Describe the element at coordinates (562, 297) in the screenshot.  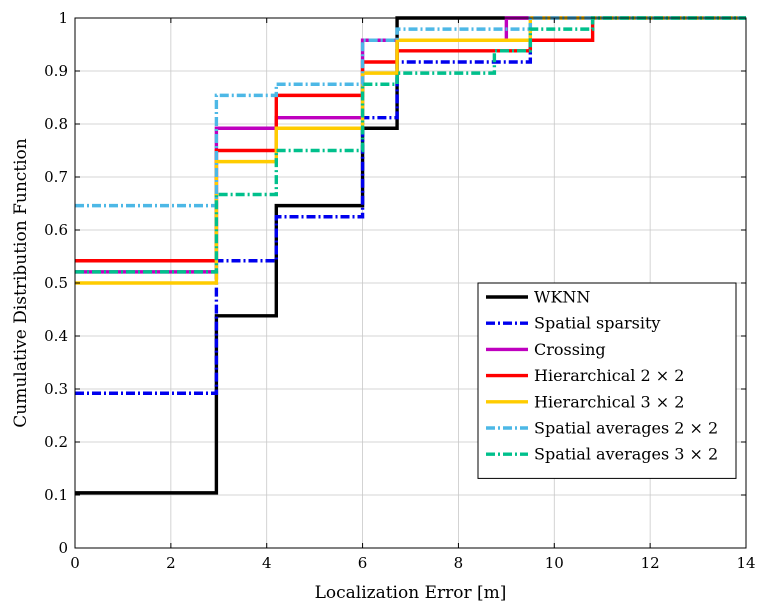
I see `legend-label-0: WKNN` at that location.